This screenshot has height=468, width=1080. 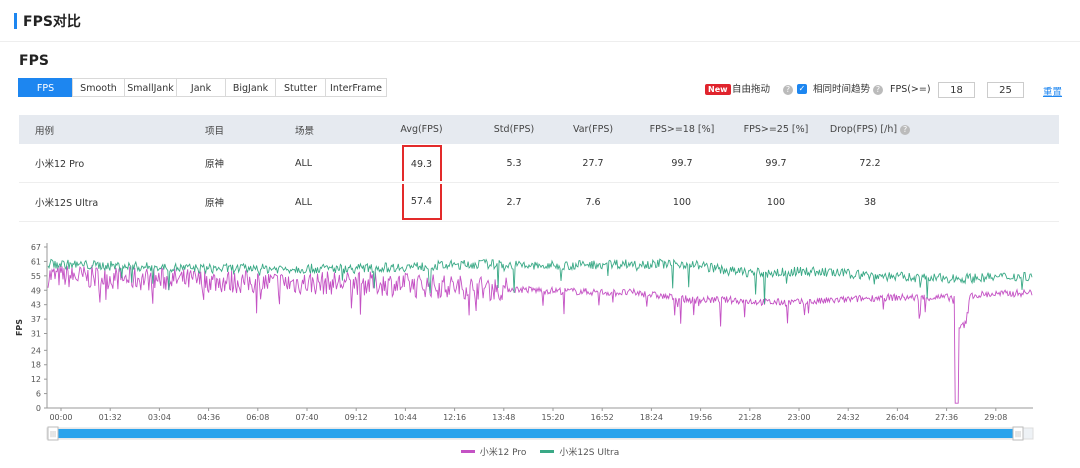 I want to click on x-tick-label: 16:52, so click(x=602, y=417).